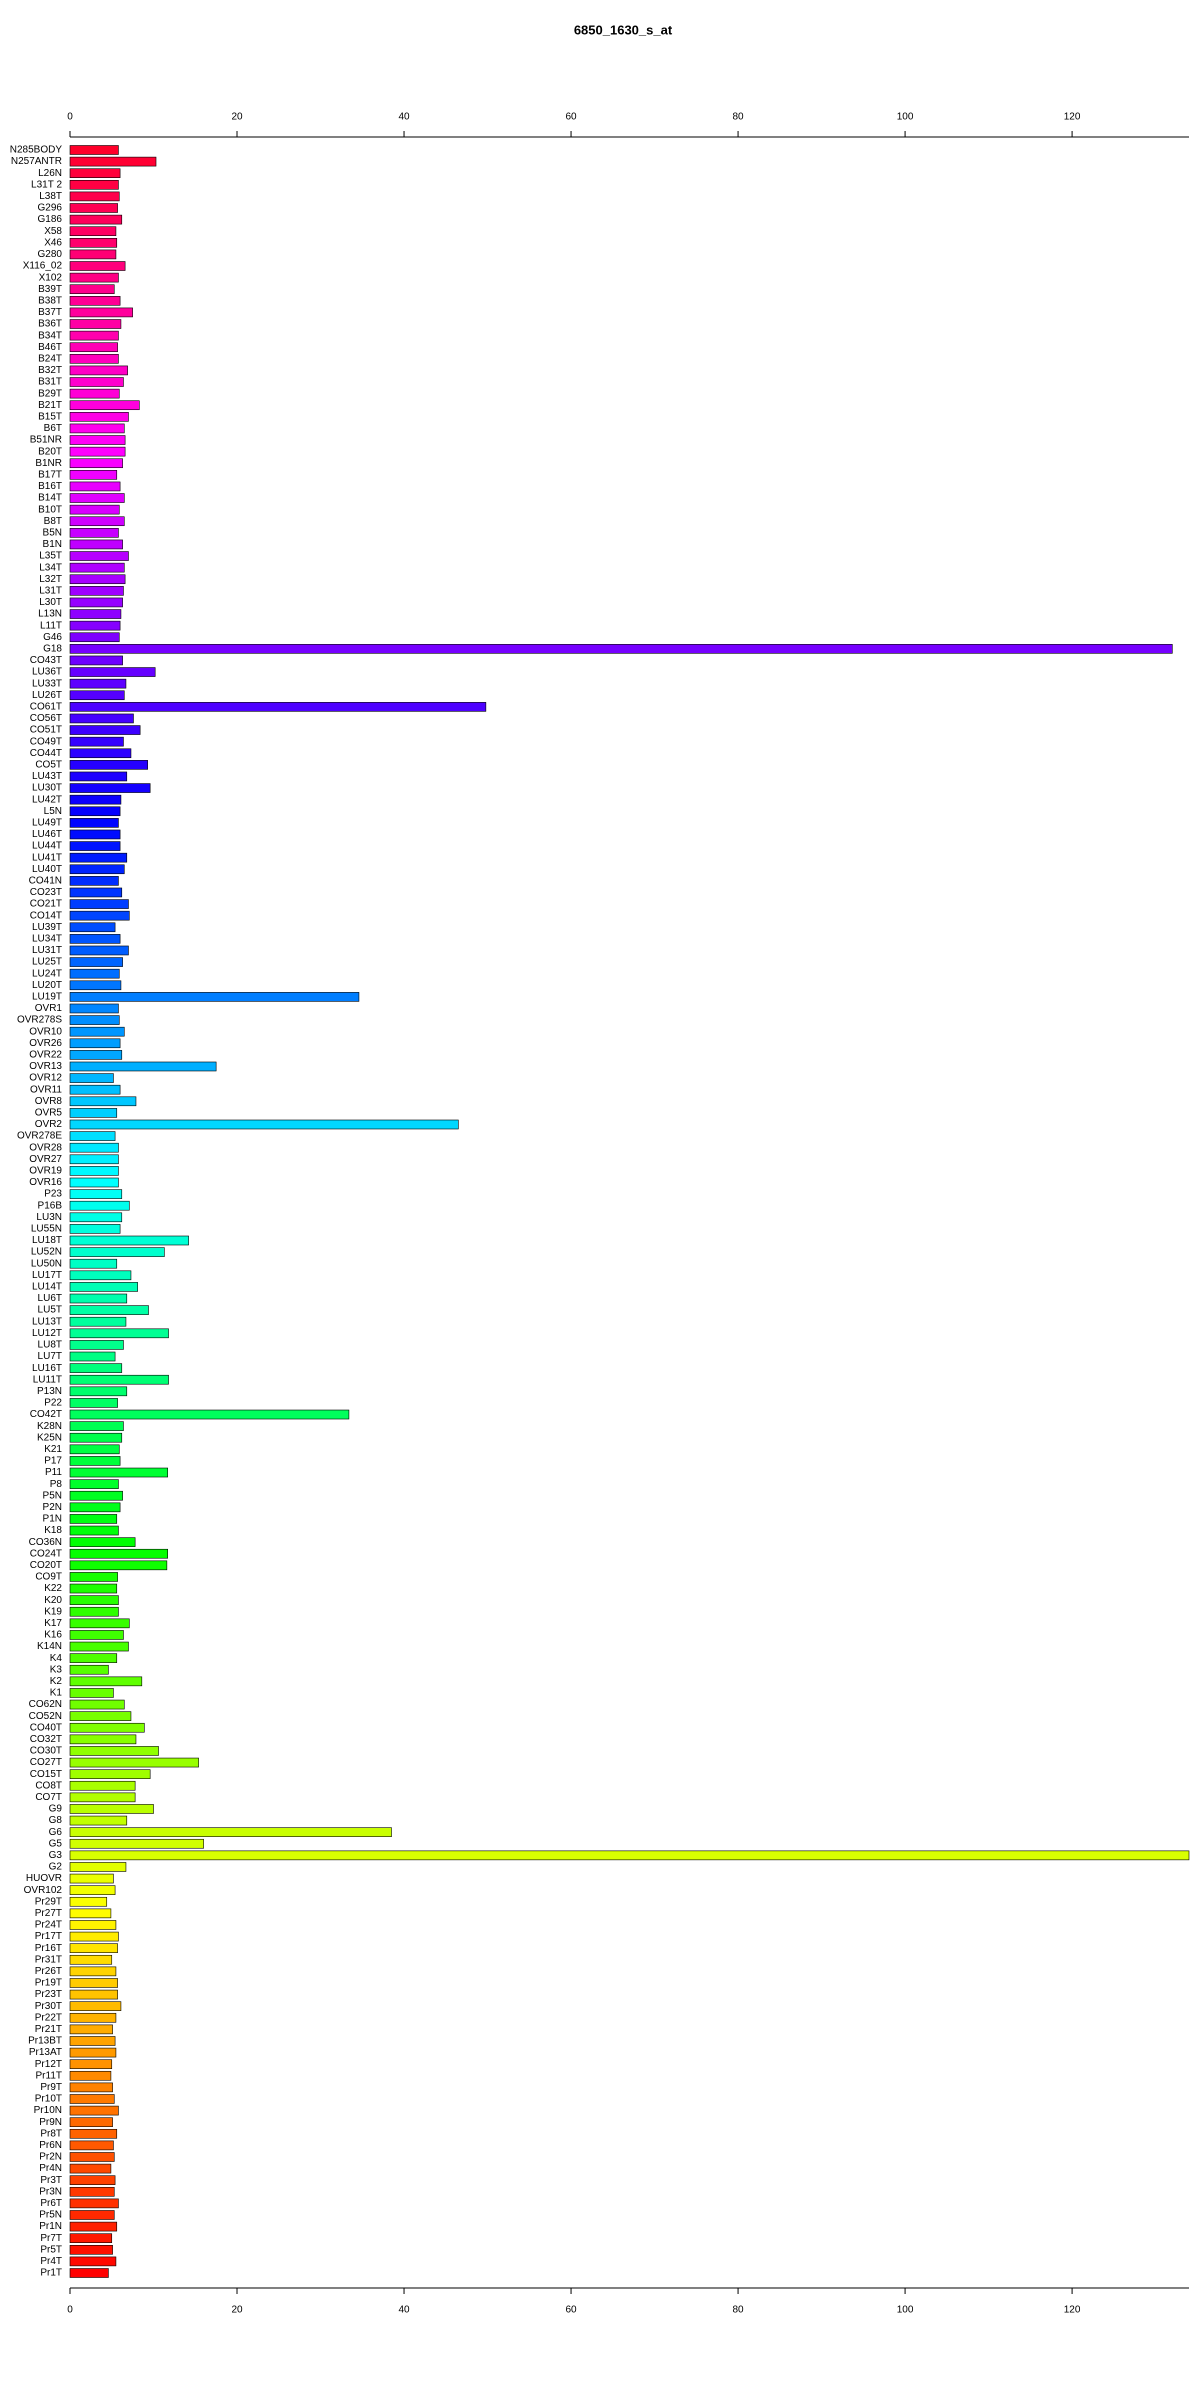 The image size is (1200, 2400). I want to click on category-label: L11T, so click(51, 625).